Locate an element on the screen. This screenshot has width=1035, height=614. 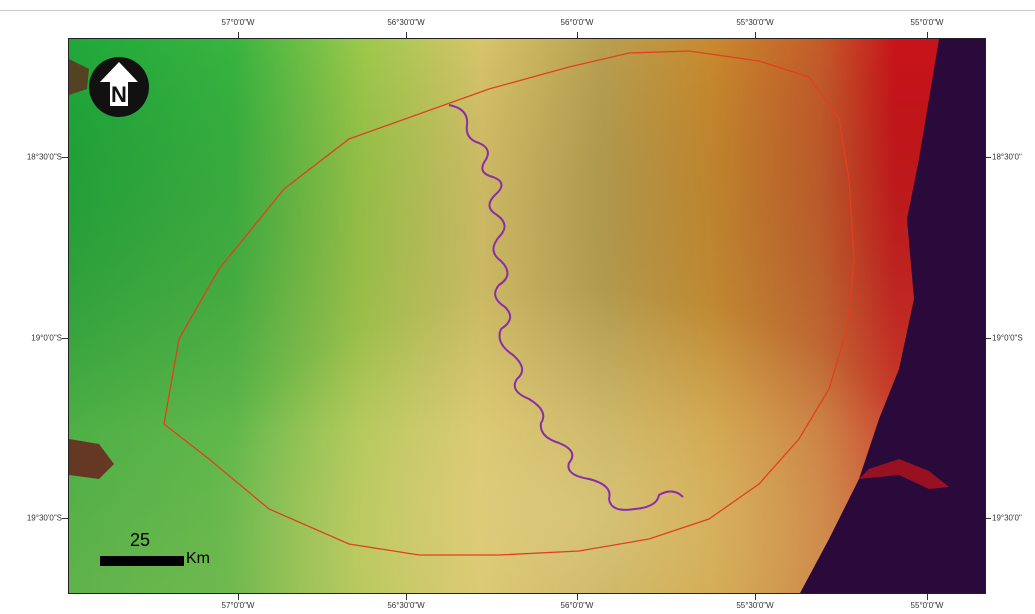
scale-distance: 25 is located at coordinates (140, 540).